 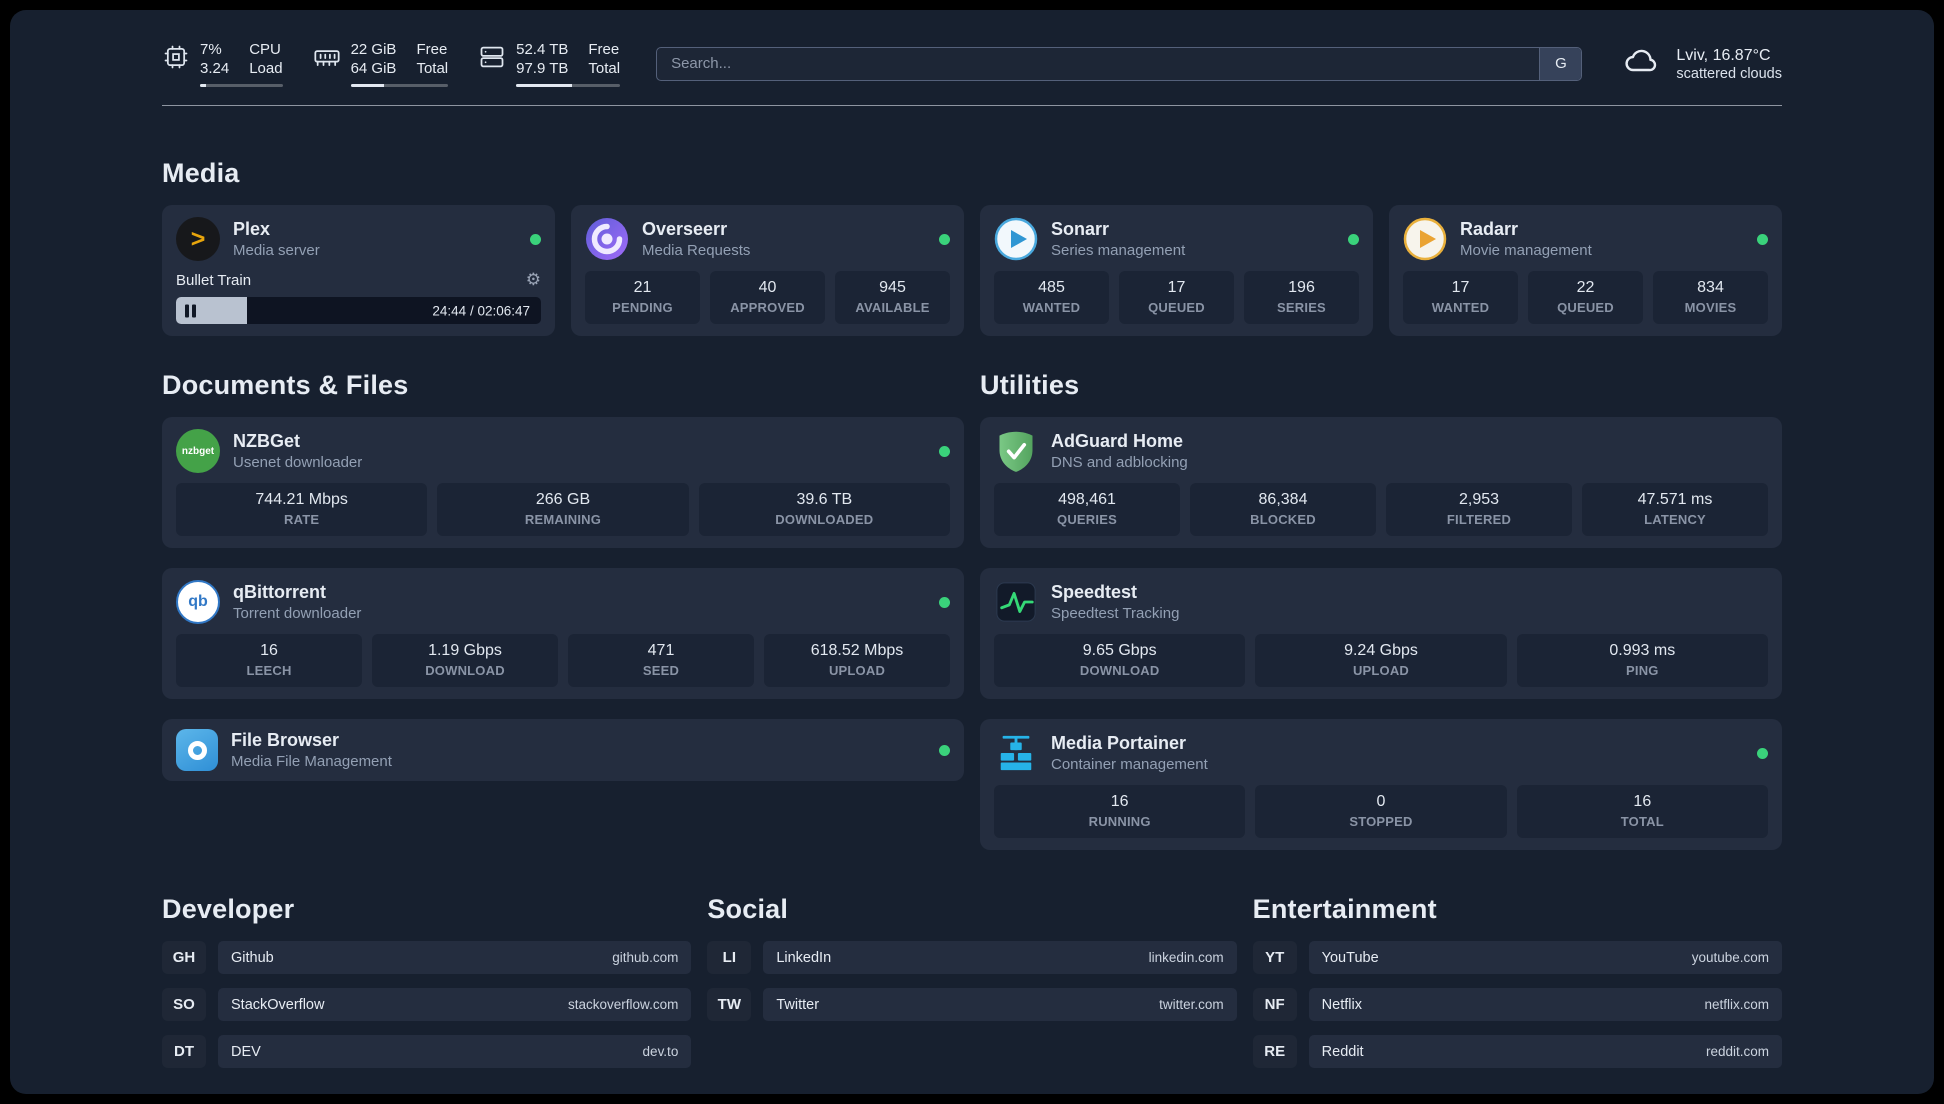 I want to click on stat-label: MOVIES, so click(x=1710, y=307).